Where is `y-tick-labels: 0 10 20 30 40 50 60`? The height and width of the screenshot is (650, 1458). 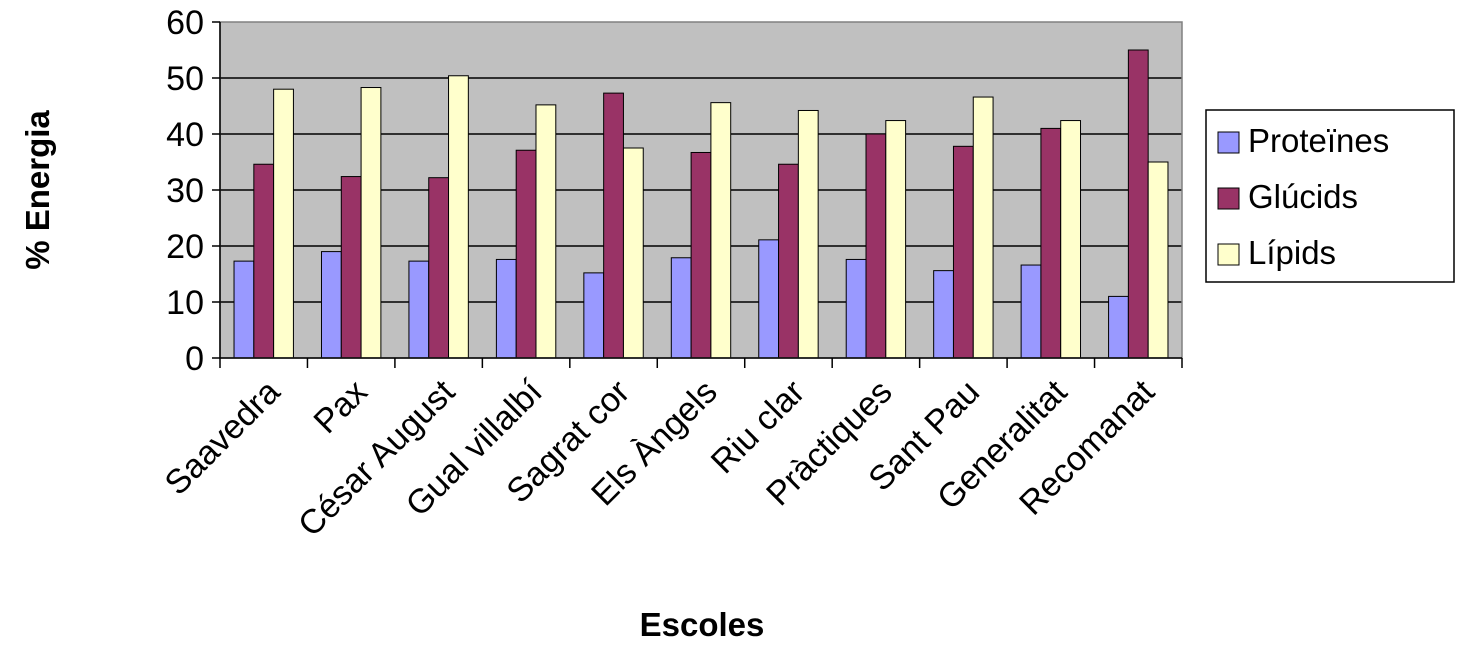 y-tick-labels: 0 10 20 30 40 50 60 is located at coordinates (185, 191).